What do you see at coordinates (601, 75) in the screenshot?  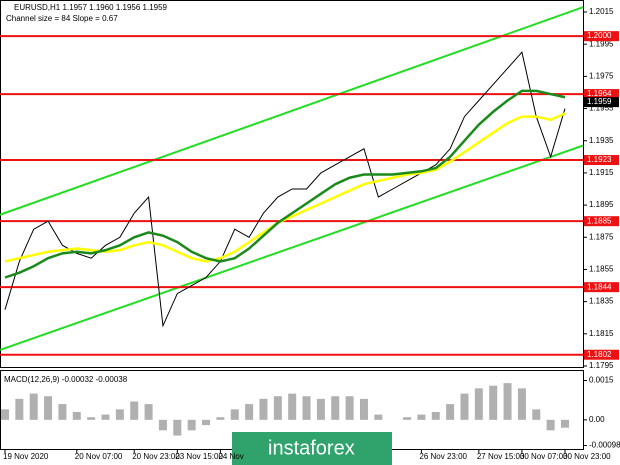 I see `y-tick-label: 1.1975` at bounding box center [601, 75].